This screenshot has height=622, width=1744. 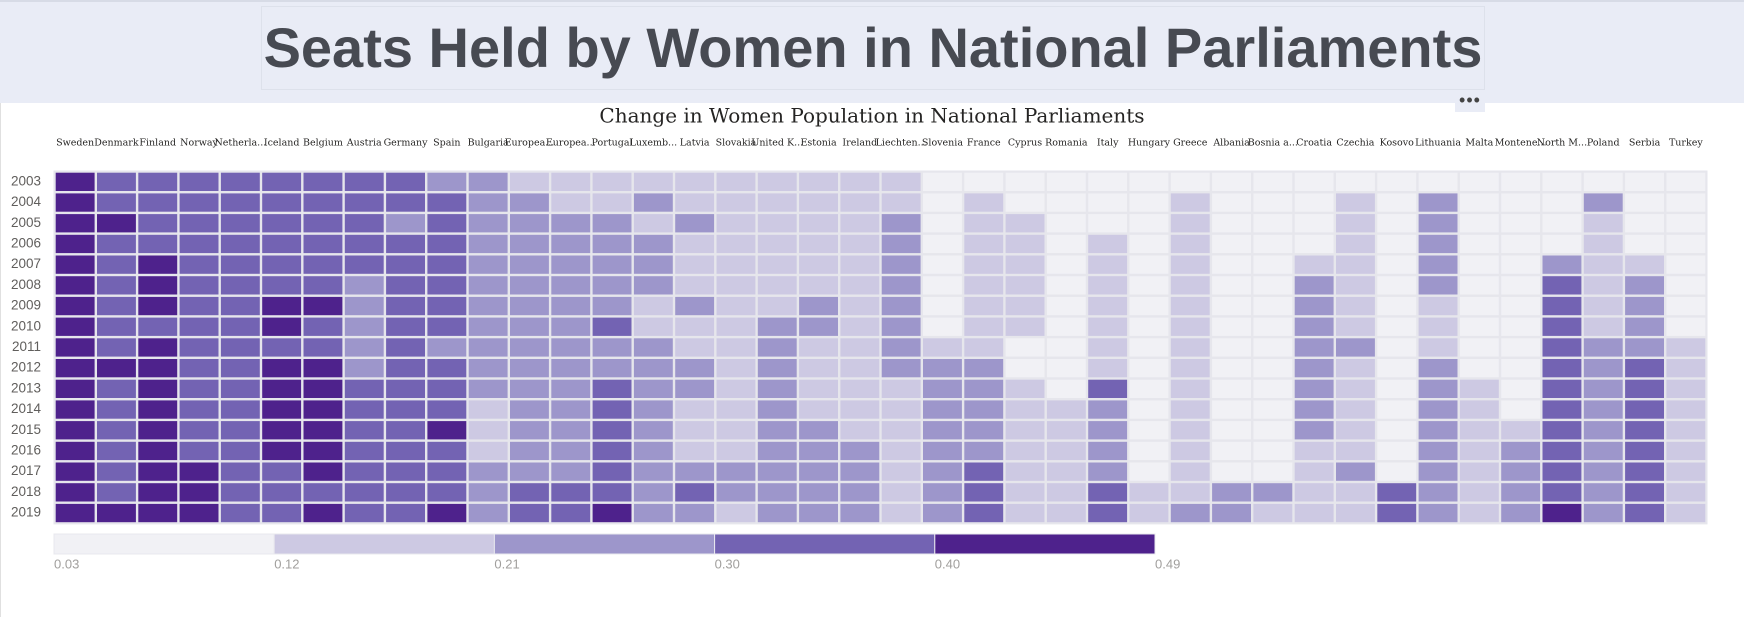 I want to click on column-label: Malta, so click(x=1479, y=143).